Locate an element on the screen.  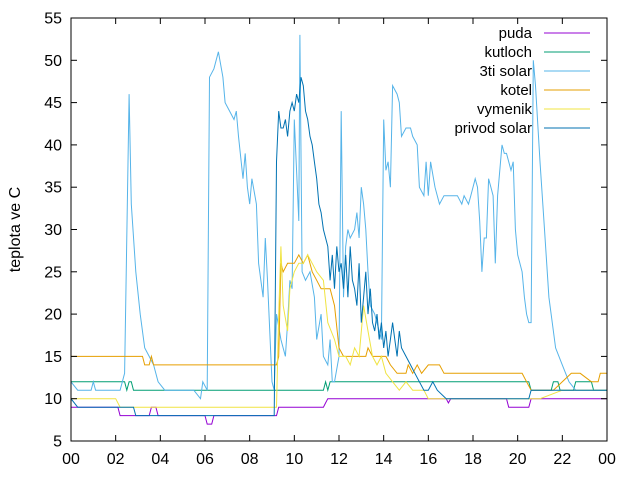
y-axis-title: teplota ve C is located at coordinates (15, 229).